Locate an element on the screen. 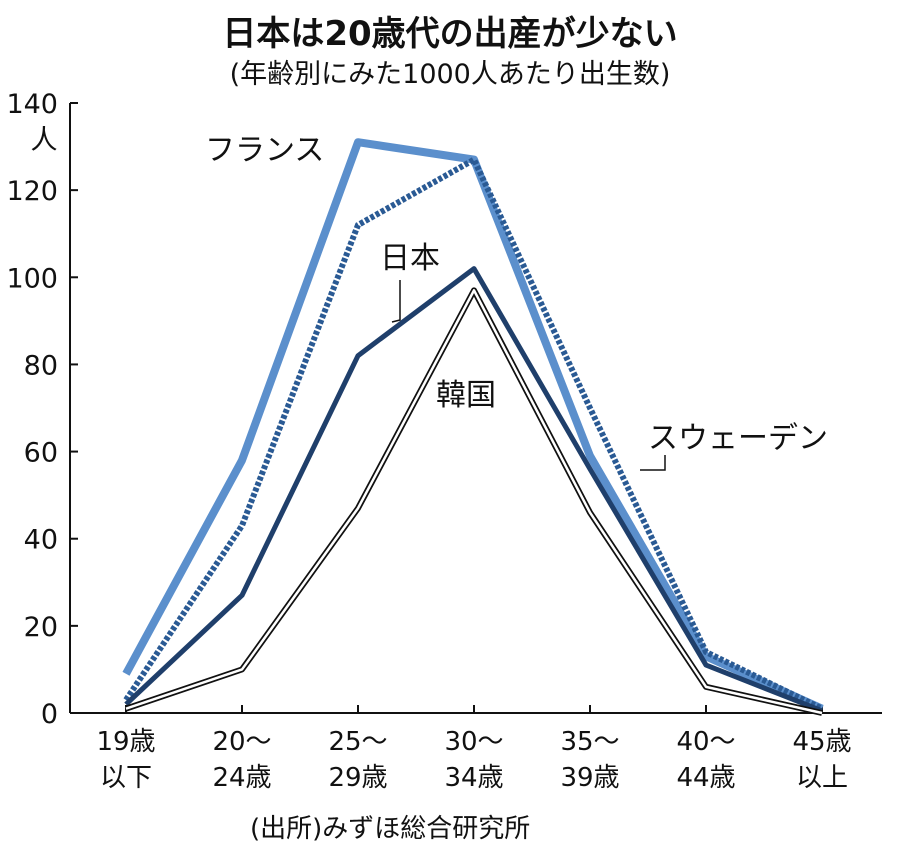  y-tick-label: 80 is located at coordinates (41, 365).